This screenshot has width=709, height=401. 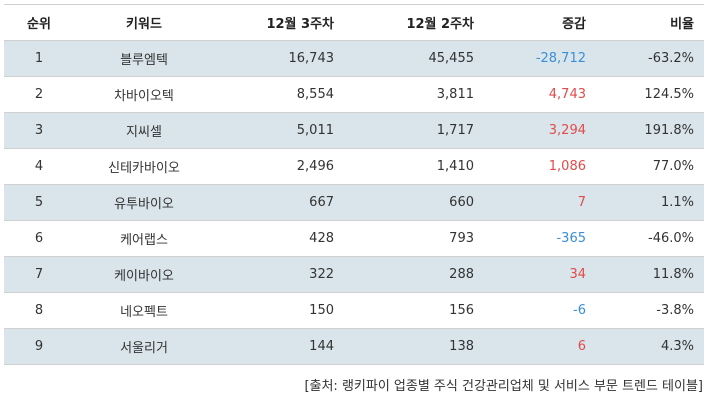 I want to click on table-row: 3 지씨셀 5,011 1,717 3,294 191.8%, so click(x=354, y=130).